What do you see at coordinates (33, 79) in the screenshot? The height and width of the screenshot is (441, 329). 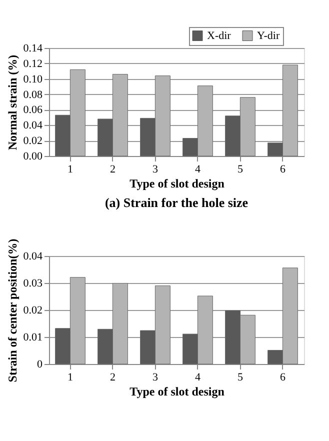 I see `y-tick-label: 0.10` at bounding box center [33, 79].